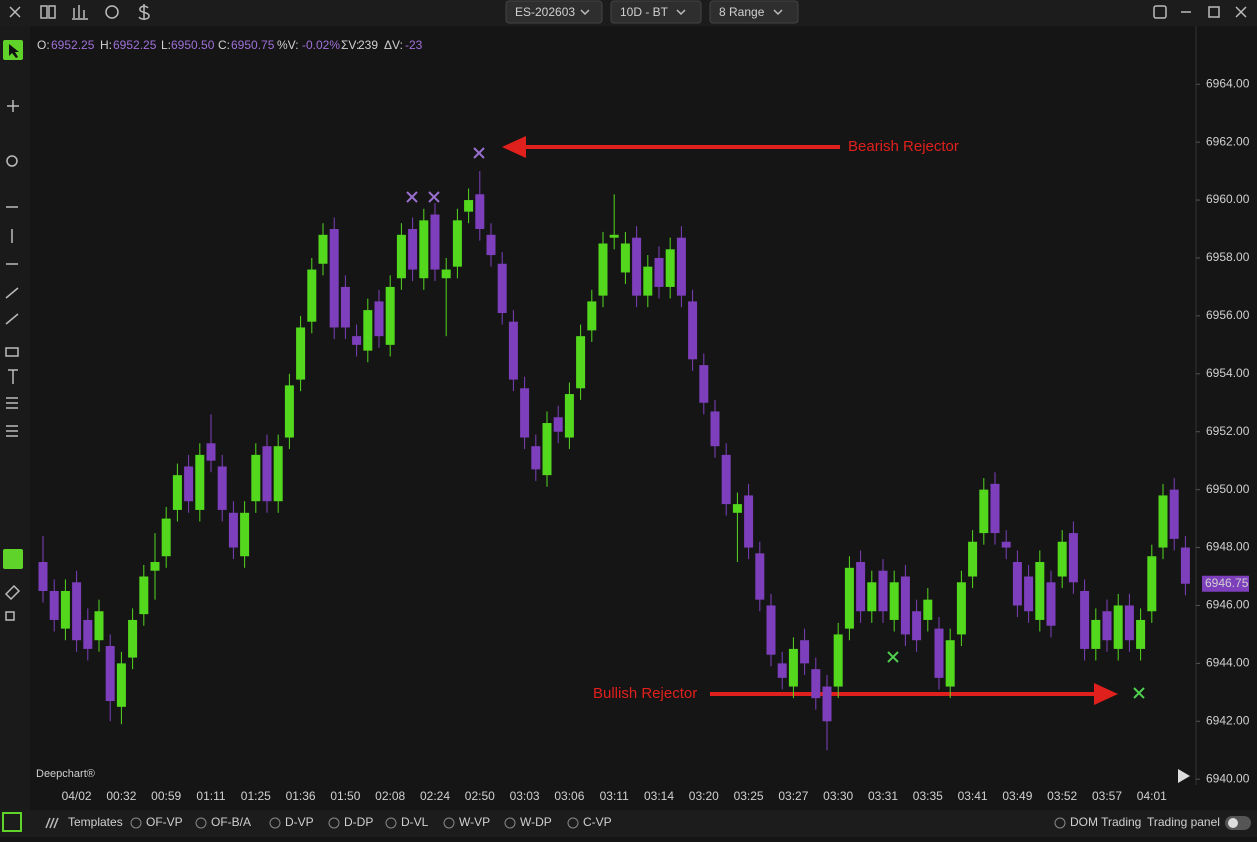 The image size is (1257, 842). Describe the element at coordinates (1228, 431) in the screenshot. I see `y-tick-label: 6952.00` at that location.